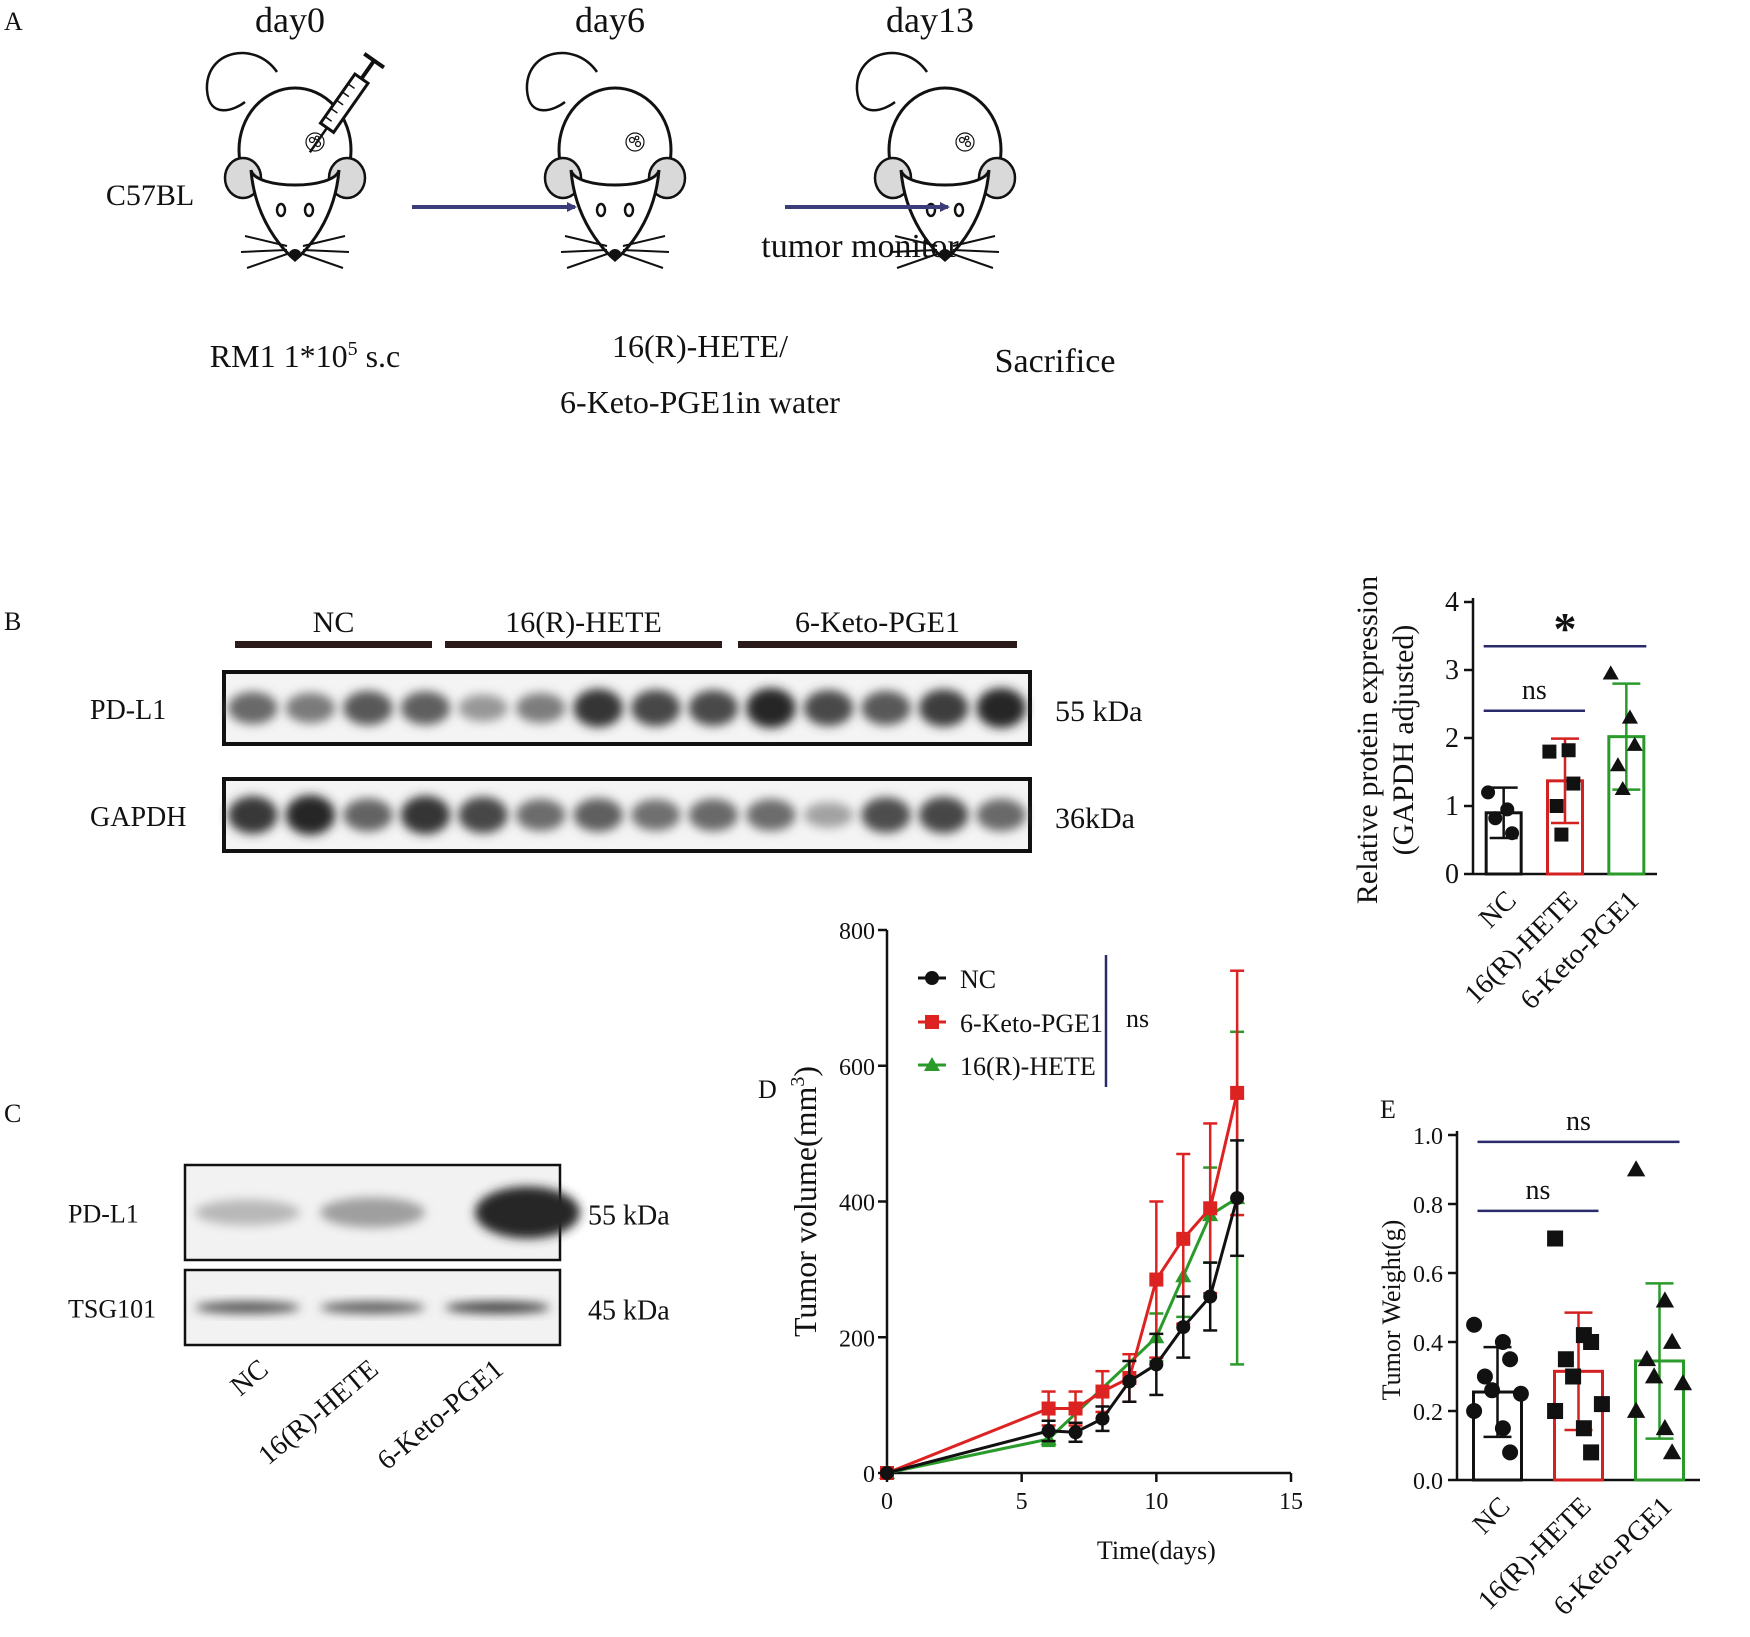 Image resolution: width=1750 pixels, height=1637 pixels. Describe the element at coordinates (347, 103) in the screenshot. I see `syringe-icon` at that location.